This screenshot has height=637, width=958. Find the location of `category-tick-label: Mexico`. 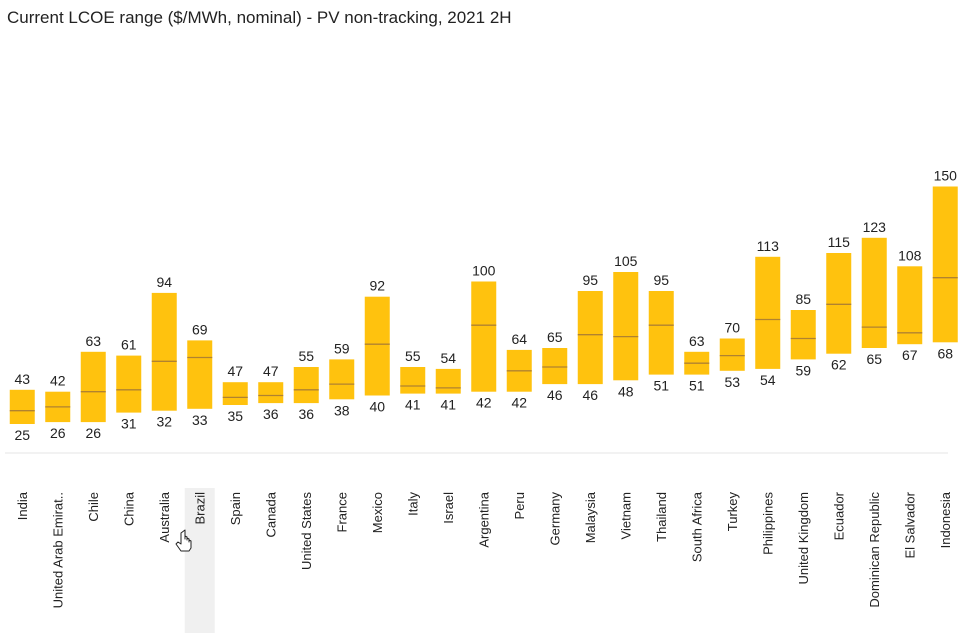

category-tick-label: Mexico is located at coordinates (377, 512).